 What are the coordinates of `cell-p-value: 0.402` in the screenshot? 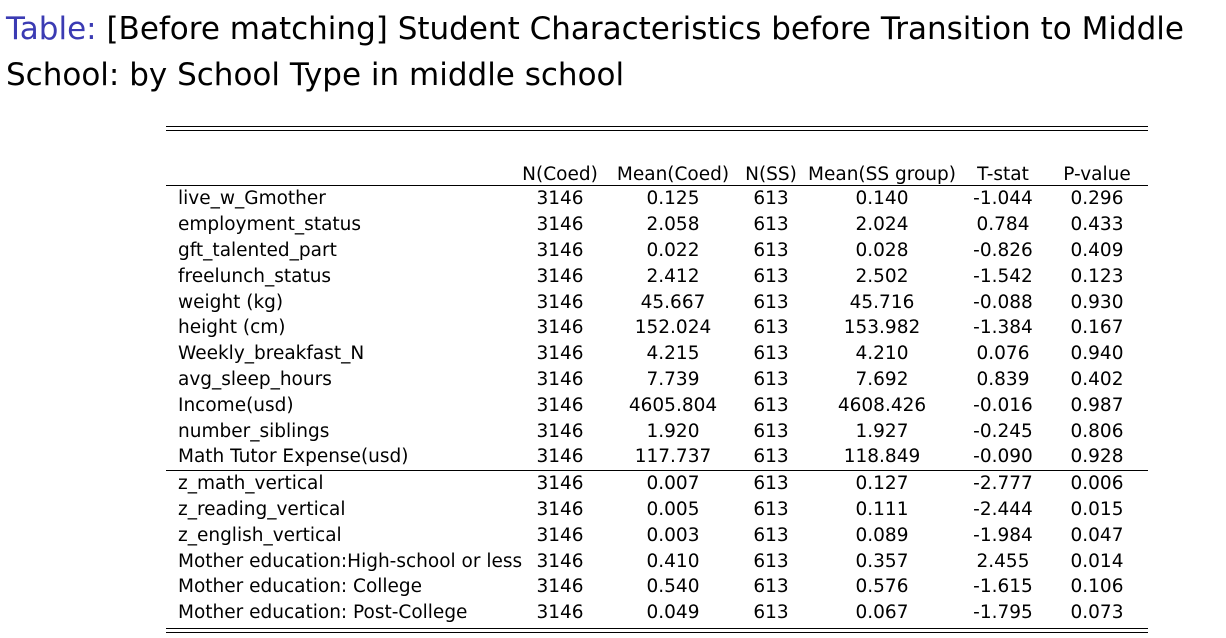 It's located at (1097, 379).